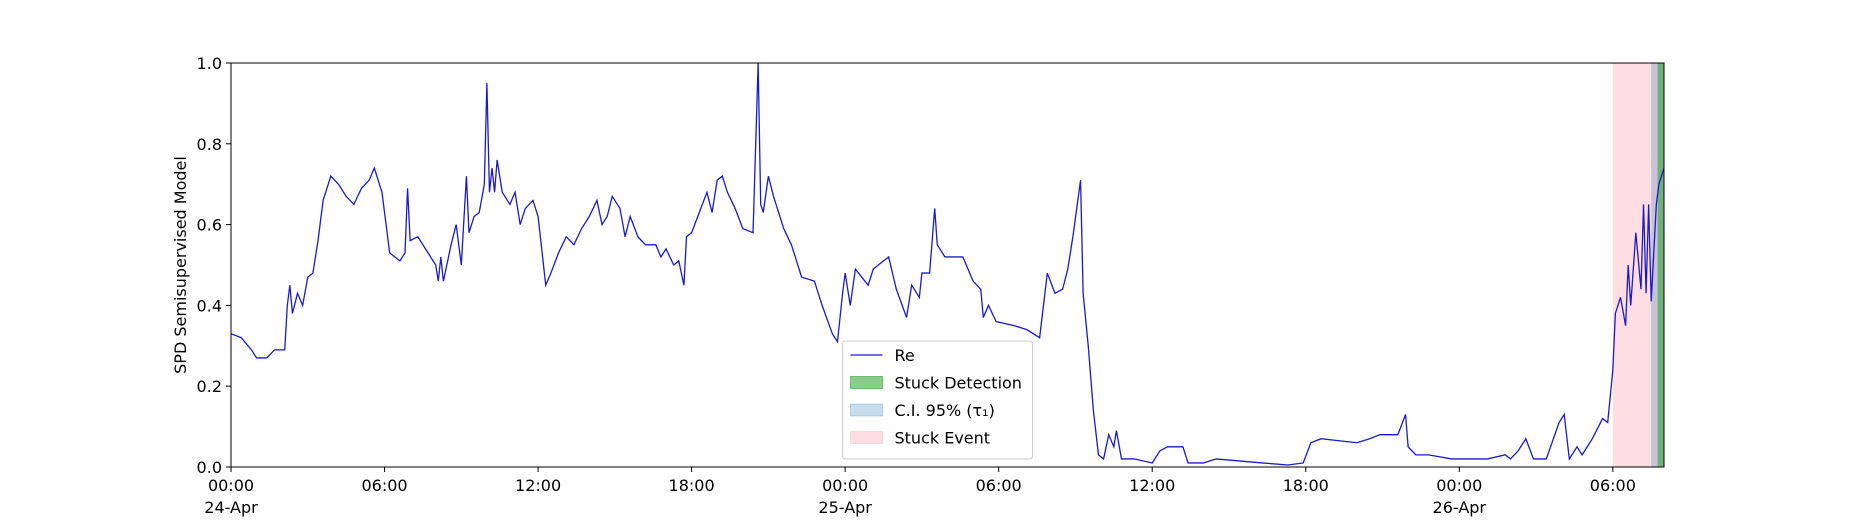 This screenshot has width=1850, height=529. Describe the element at coordinates (209, 386) in the screenshot. I see `y-tick-label: 0.2` at that location.